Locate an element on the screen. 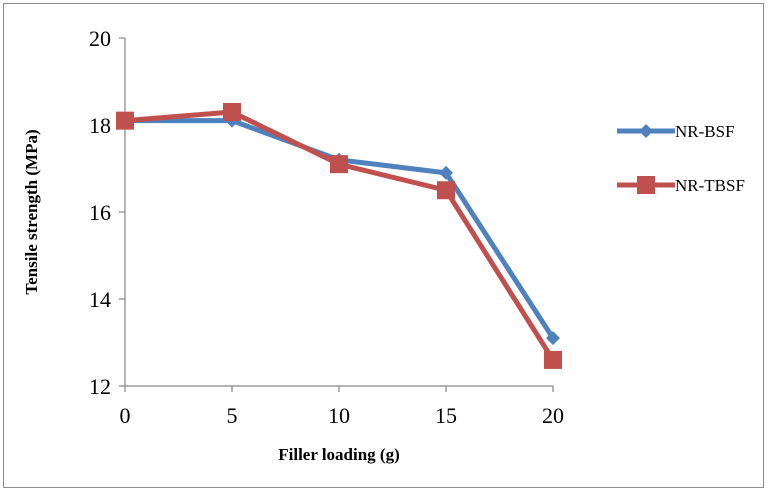 The width and height of the screenshot is (769, 493). y-tick-label: 12 is located at coordinates (100, 386).